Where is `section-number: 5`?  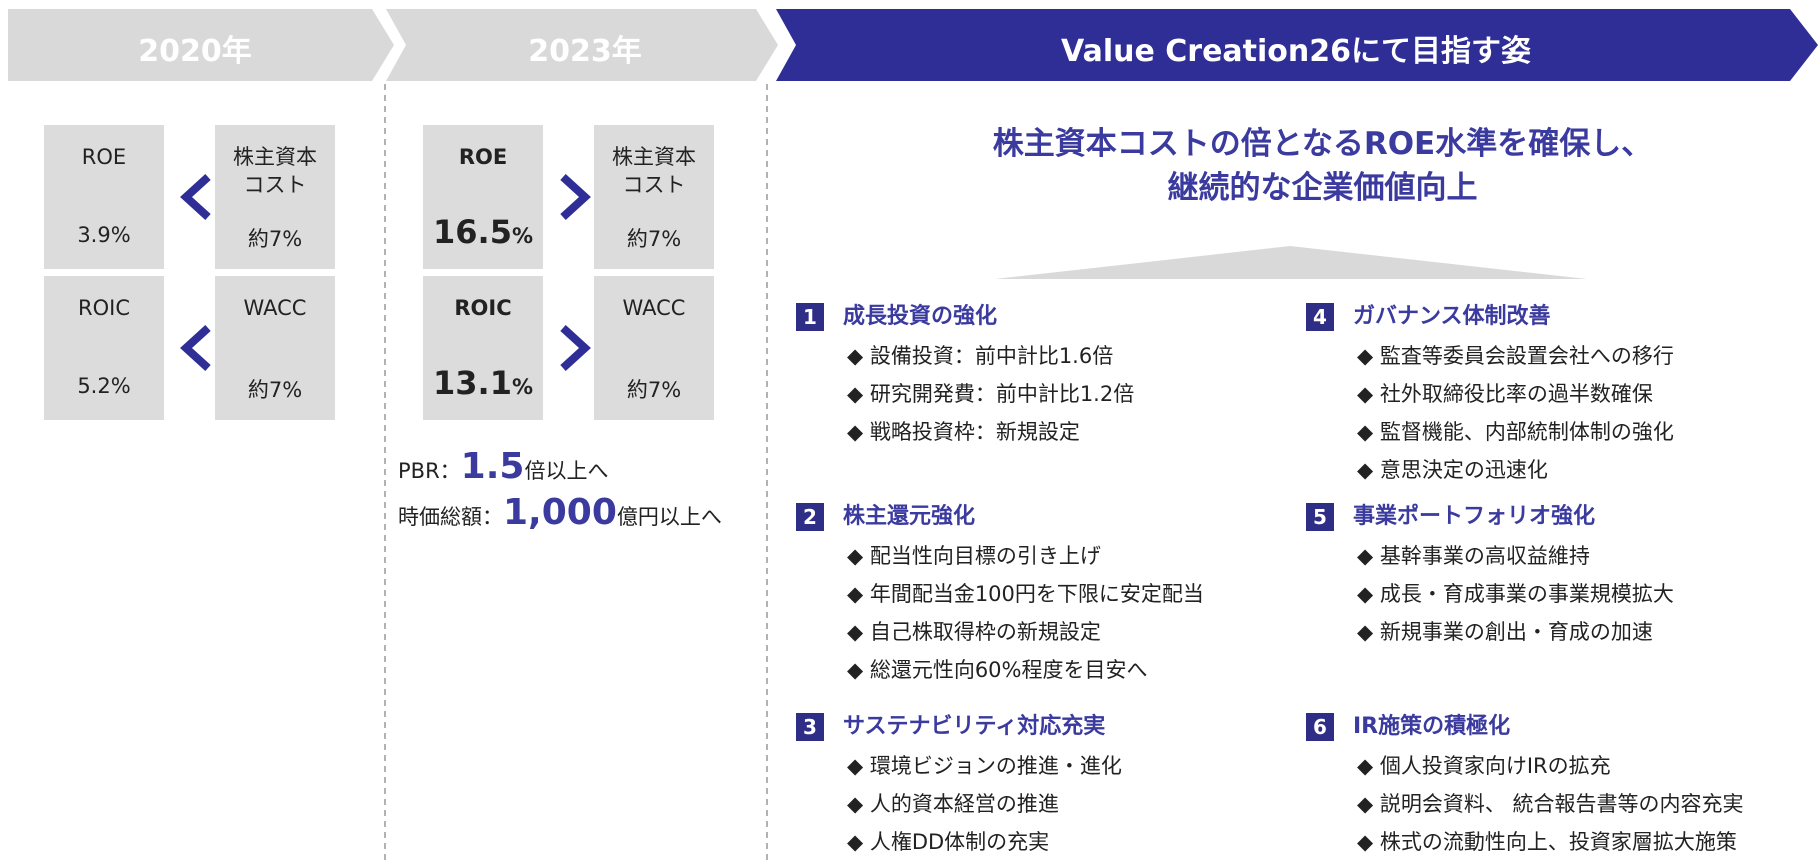 section-number: 5 is located at coordinates (1320, 517).